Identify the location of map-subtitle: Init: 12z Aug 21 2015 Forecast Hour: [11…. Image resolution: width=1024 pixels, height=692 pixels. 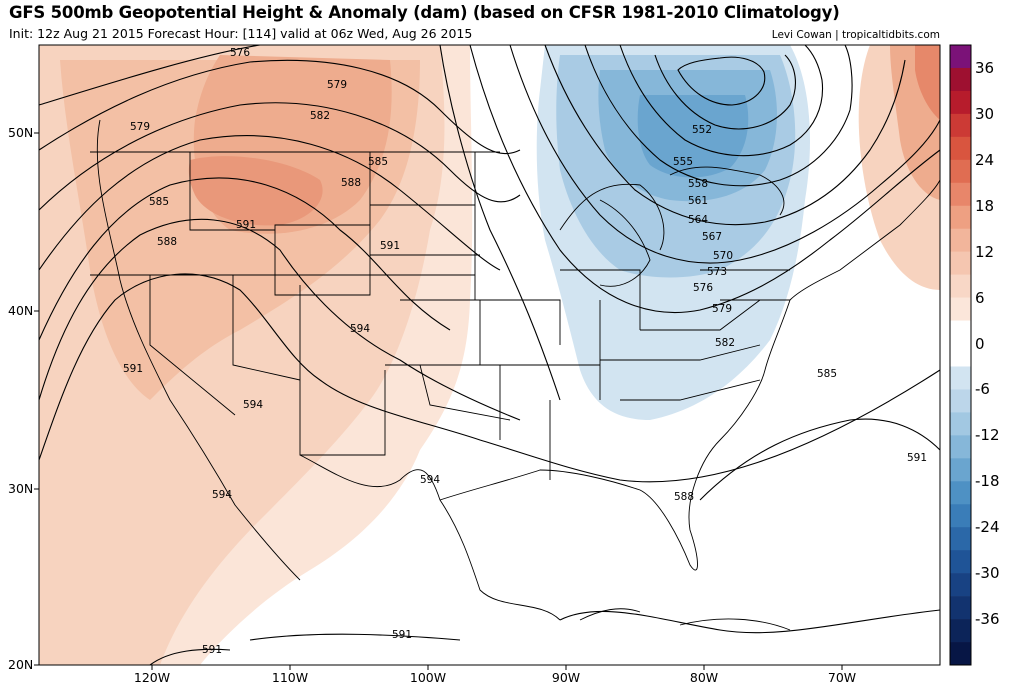
(241, 33).